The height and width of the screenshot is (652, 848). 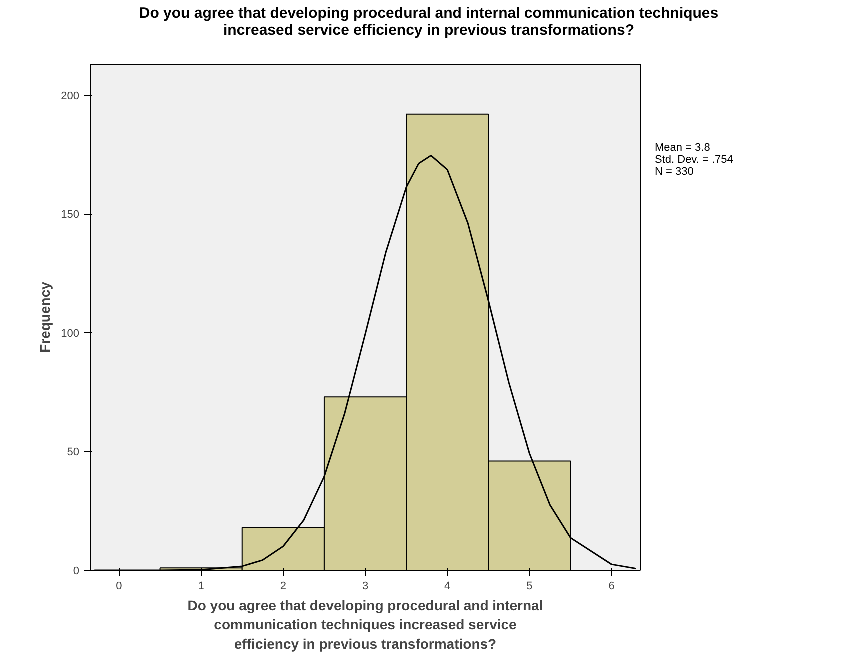 I want to click on x-tick-label: 3, so click(x=365, y=586).